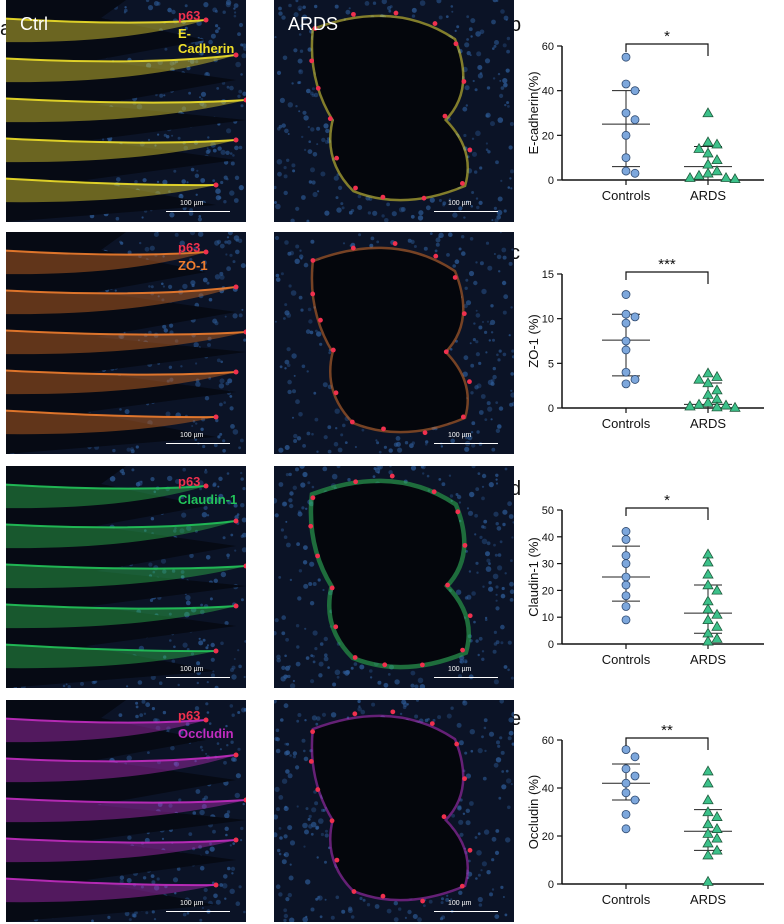 The width and height of the screenshot is (784, 924). Describe the element at coordinates (206, 41) in the screenshot. I see `stain-label-e-cadherin: E-Cadherin` at that location.